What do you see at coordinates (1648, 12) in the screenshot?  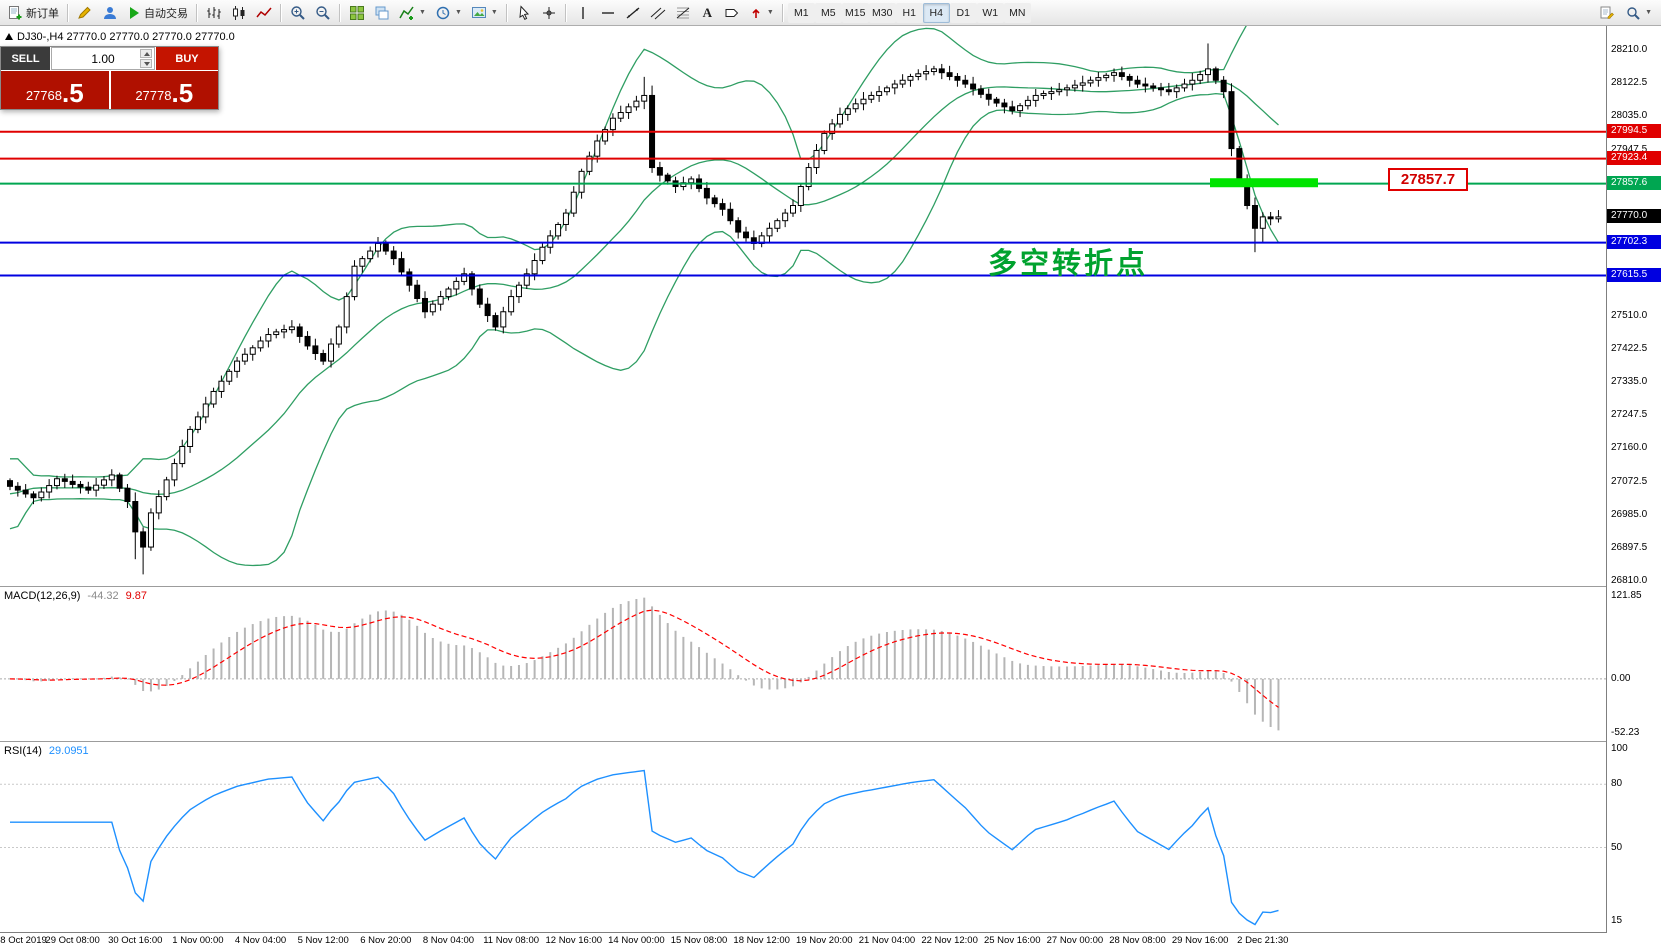 I see `dropdown-caret-icon: ▼` at bounding box center [1648, 12].